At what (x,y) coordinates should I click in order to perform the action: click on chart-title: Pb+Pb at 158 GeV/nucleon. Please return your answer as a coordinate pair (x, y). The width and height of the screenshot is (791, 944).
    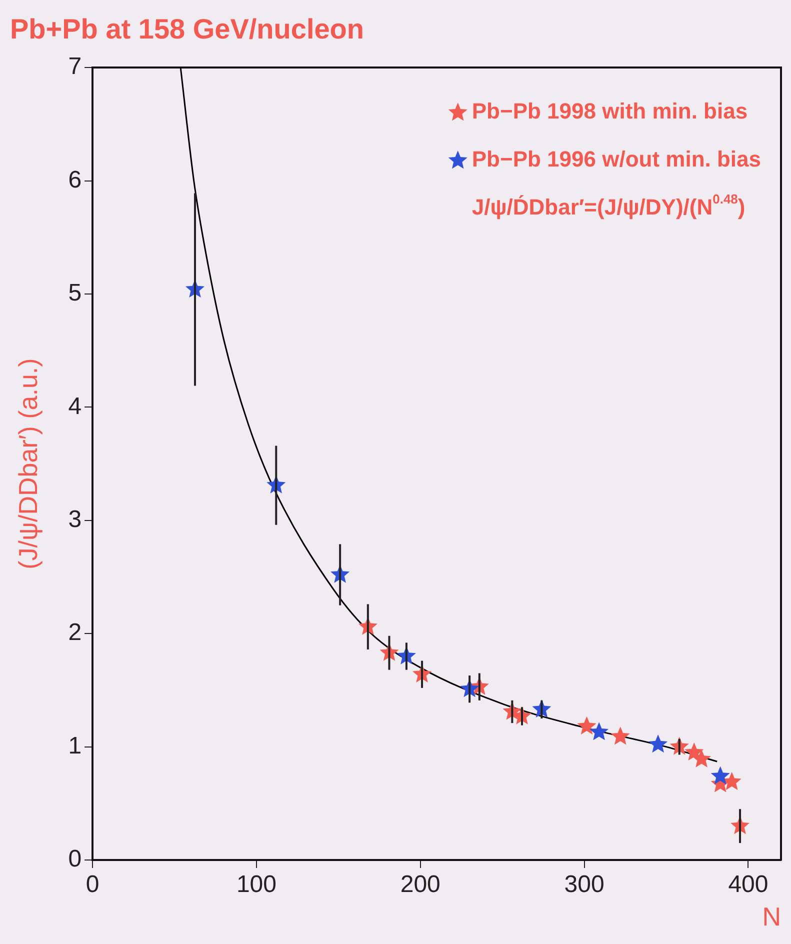
    Looking at the image, I should click on (187, 29).